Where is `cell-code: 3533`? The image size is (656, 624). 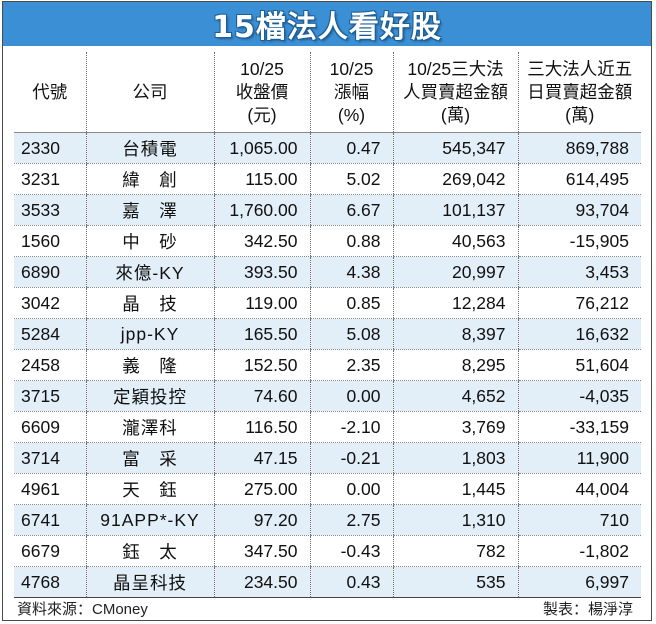
cell-code: 3533 is located at coordinates (50, 210).